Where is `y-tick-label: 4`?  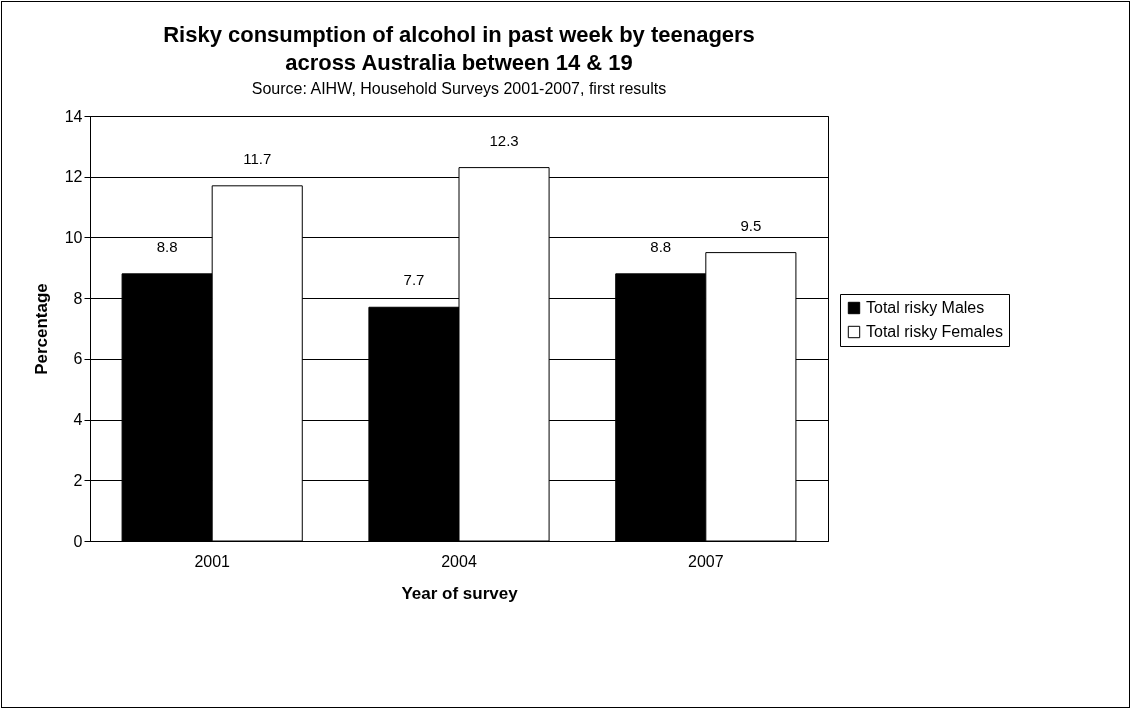
y-tick-label: 4 is located at coordinates (78, 420).